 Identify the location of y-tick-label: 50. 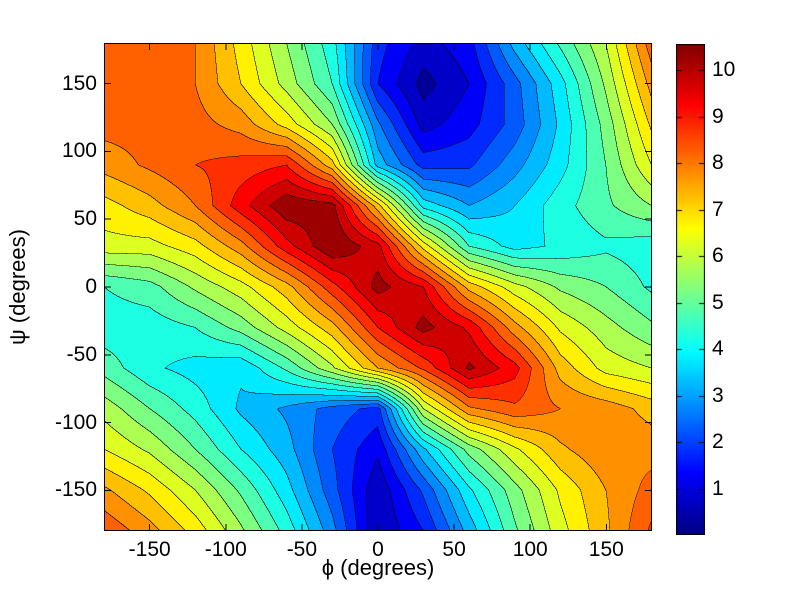
(85, 219).